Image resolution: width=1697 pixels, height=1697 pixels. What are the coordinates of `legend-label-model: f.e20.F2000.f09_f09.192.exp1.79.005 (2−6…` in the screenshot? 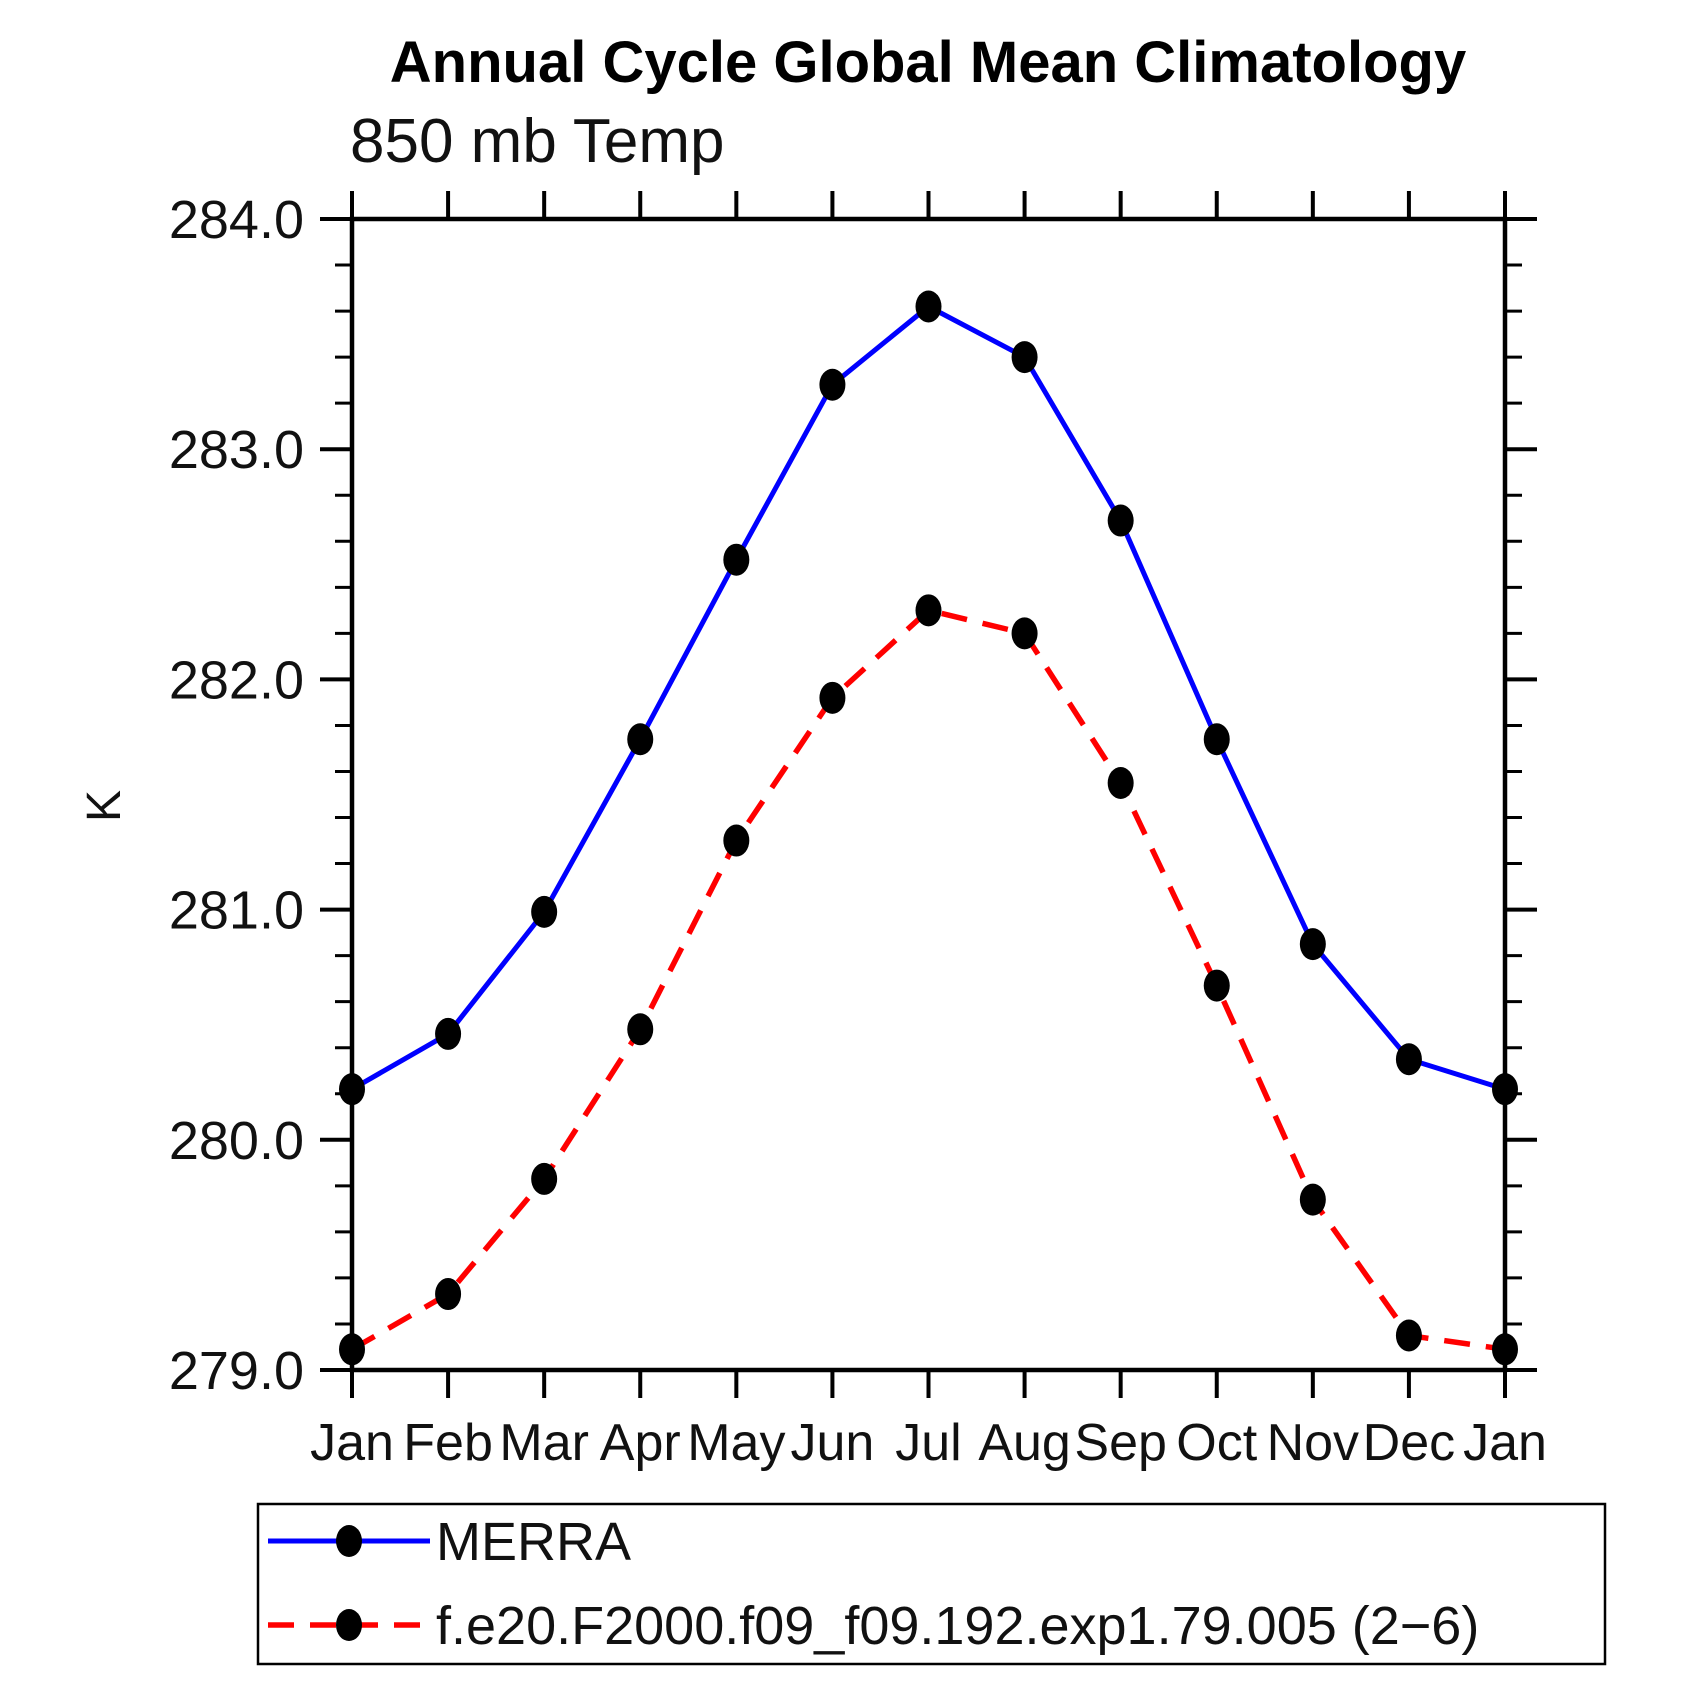 It's located at (957, 1626).